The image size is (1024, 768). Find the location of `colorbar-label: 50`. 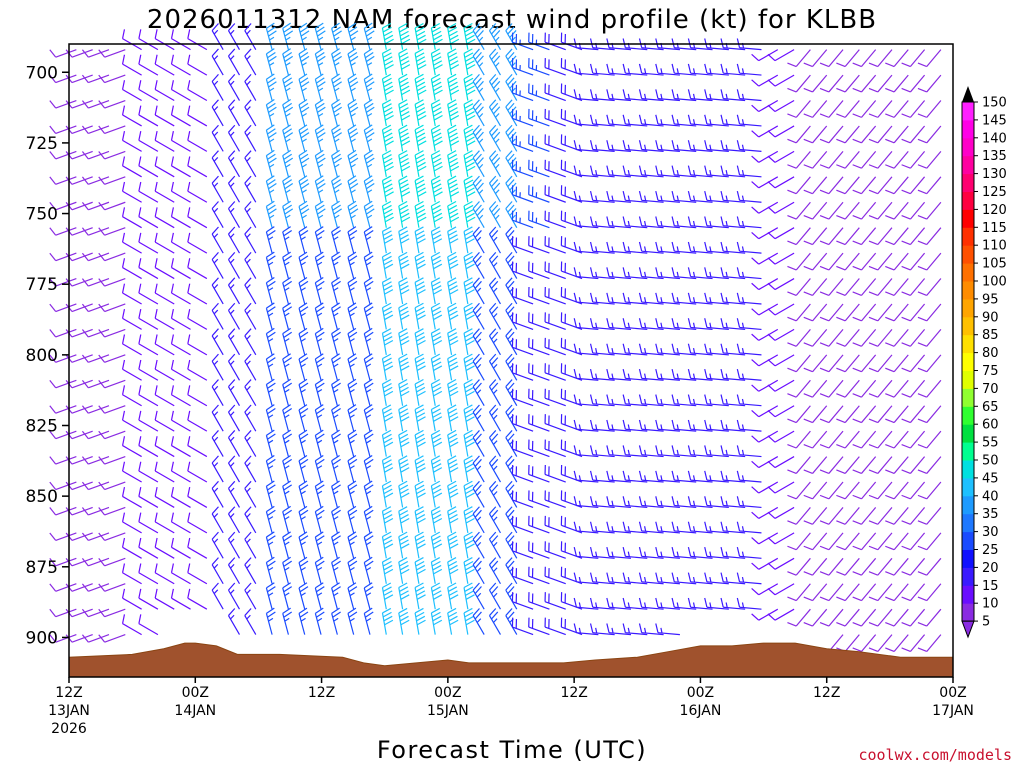

colorbar-label: 50 is located at coordinates (990, 461).